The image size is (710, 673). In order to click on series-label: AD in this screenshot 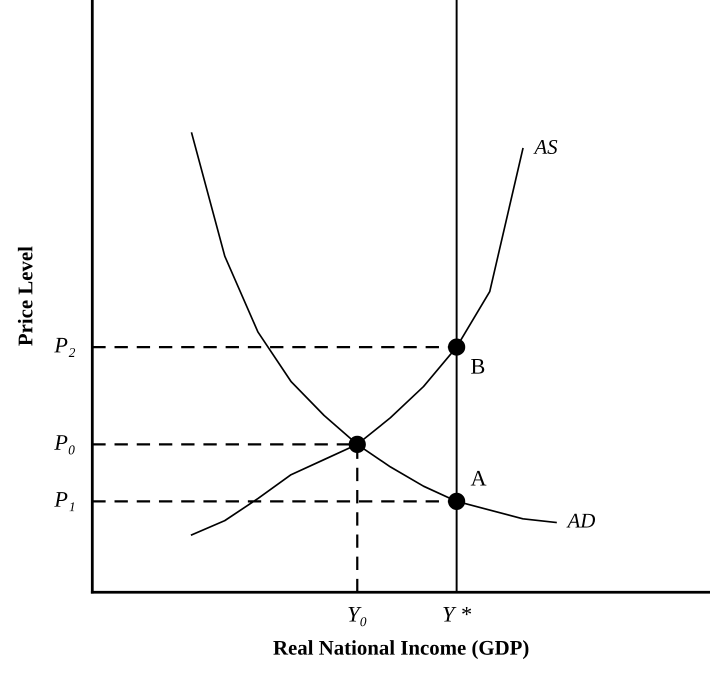, I will do `click(581, 521)`.